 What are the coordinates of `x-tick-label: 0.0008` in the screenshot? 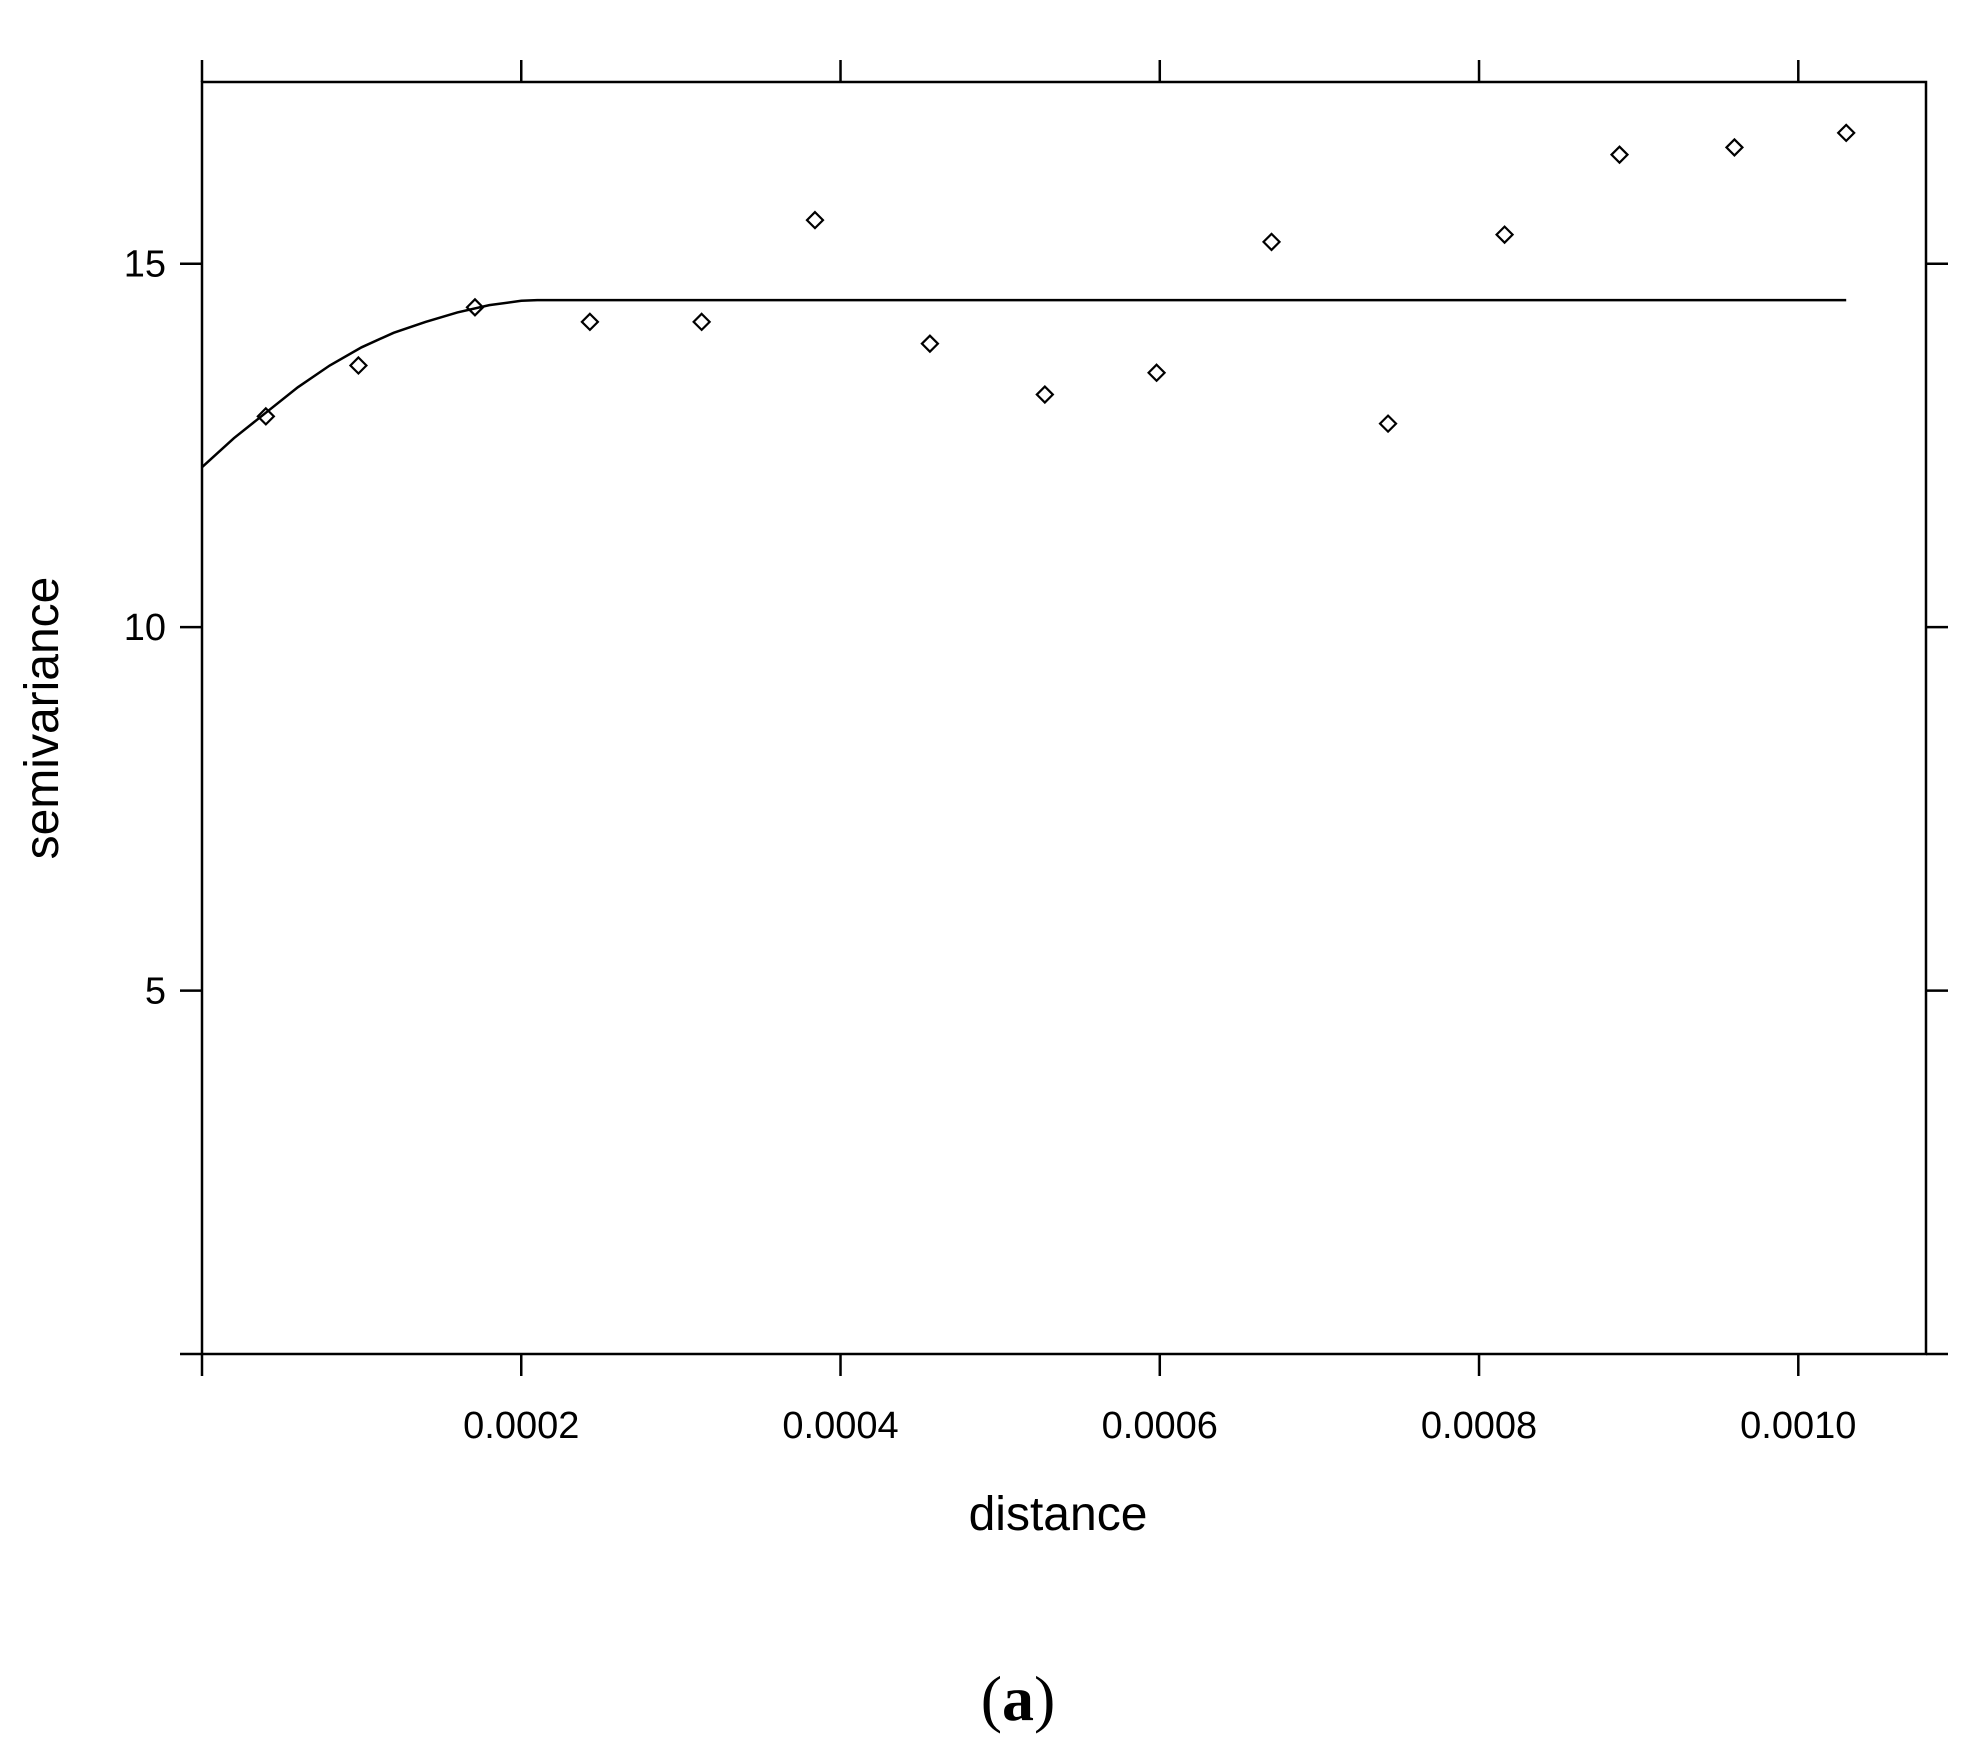 It's located at (1479, 1426).